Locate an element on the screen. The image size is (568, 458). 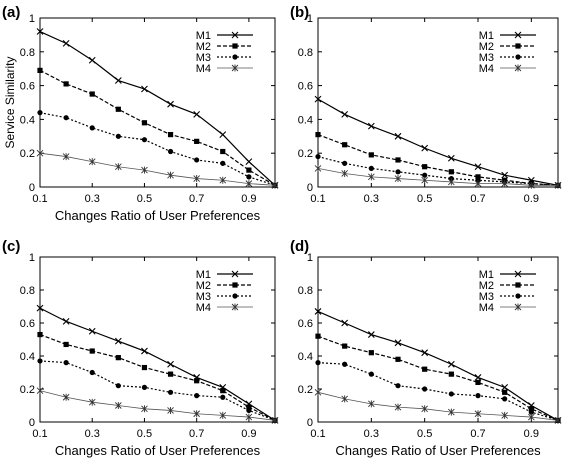
x-tick-label: 0.9 is located at coordinates (531, 434).